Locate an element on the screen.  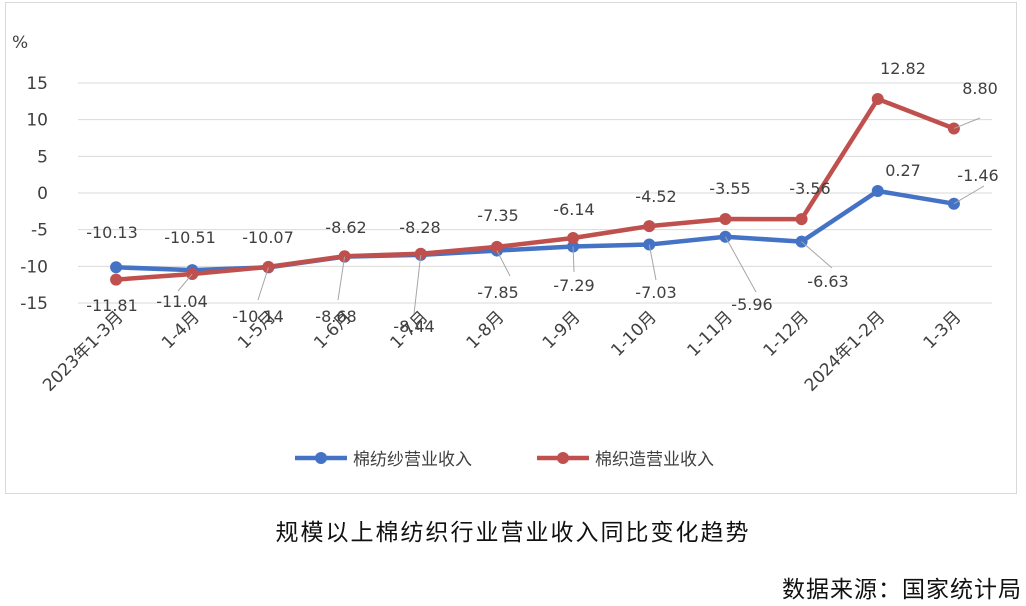
legend-label: 棉织造营业收入 is located at coordinates (654, 460).